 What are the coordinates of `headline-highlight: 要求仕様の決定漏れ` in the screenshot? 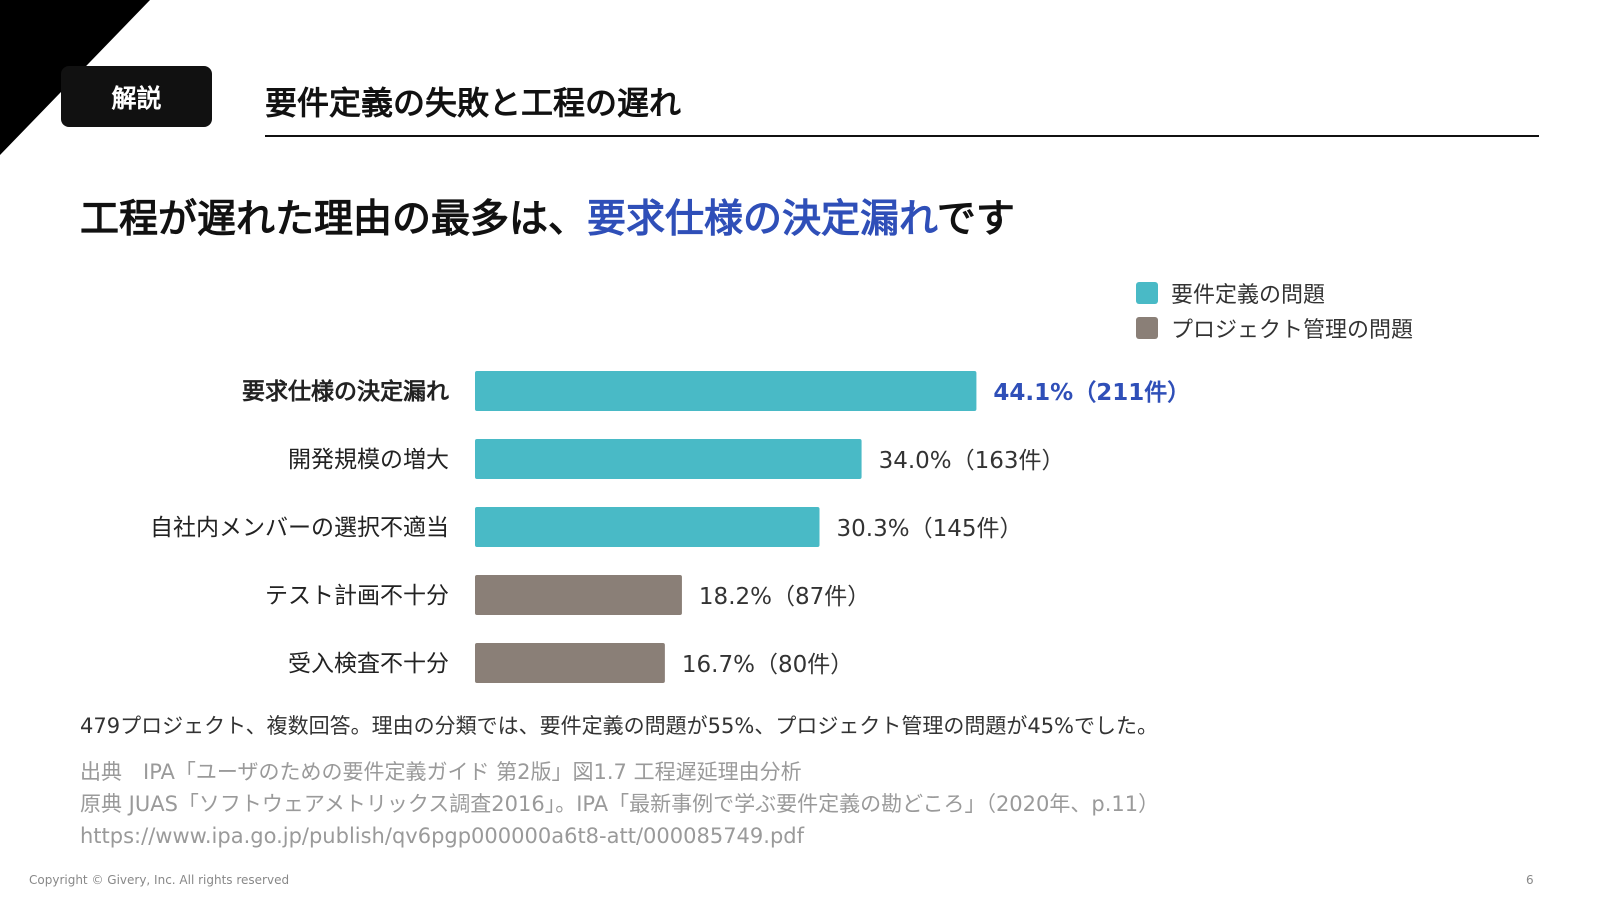 It's located at (762, 219).